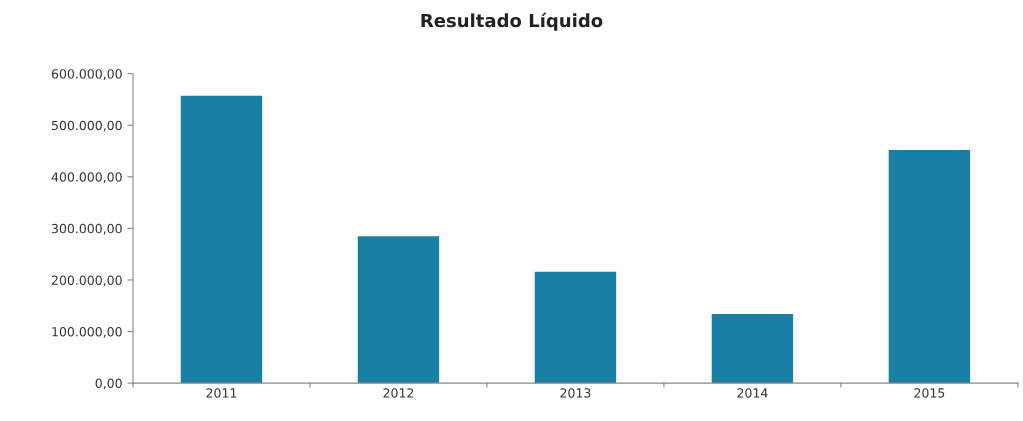 The image size is (1023, 421). What do you see at coordinates (108, 384) in the screenshot?
I see `y-tick-label: 0,00` at bounding box center [108, 384].